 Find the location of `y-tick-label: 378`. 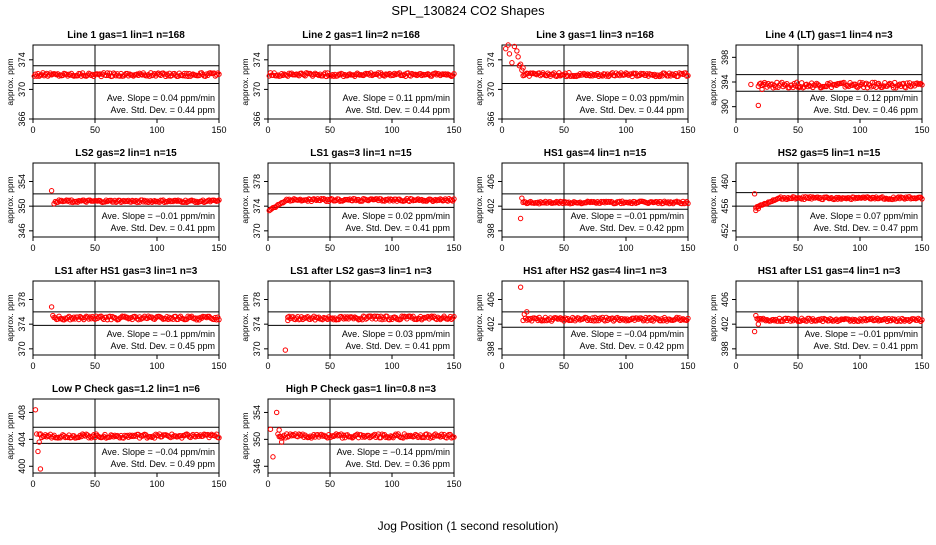

y-tick-label: 378 is located at coordinates (22, 299).